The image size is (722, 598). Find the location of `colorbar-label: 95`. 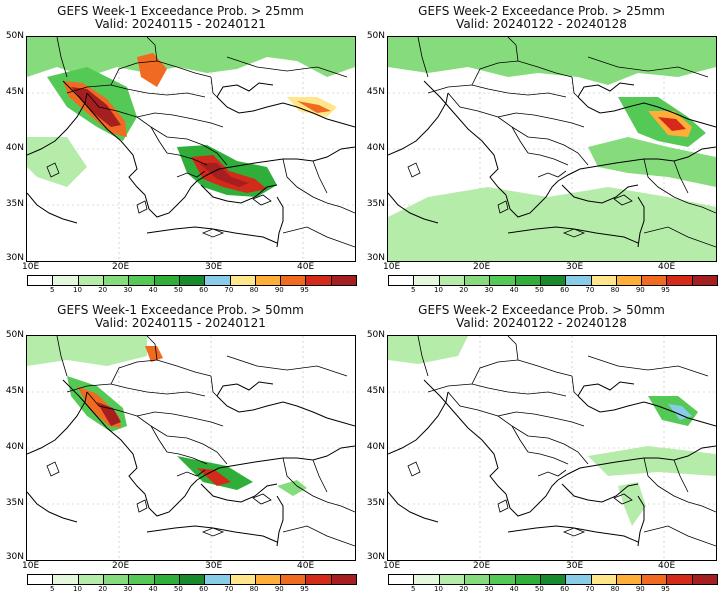

colorbar-label: 95 is located at coordinates (665, 290).